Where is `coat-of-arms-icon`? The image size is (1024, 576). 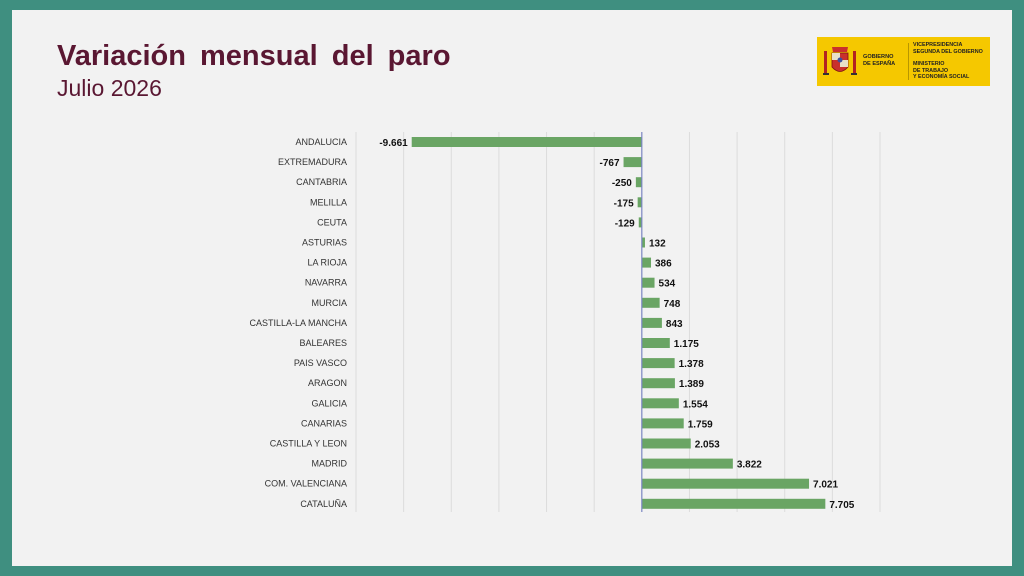
coat-of-arms-icon is located at coordinates (840, 61).